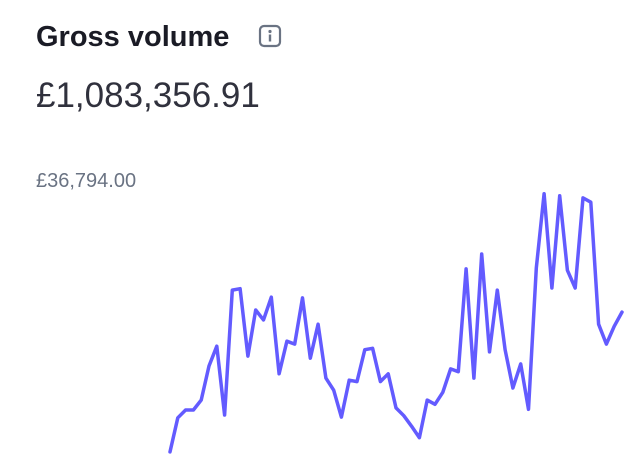 The image size is (642, 454). I want to click on y-tick-label: £36,794.00, so click(86, 181).